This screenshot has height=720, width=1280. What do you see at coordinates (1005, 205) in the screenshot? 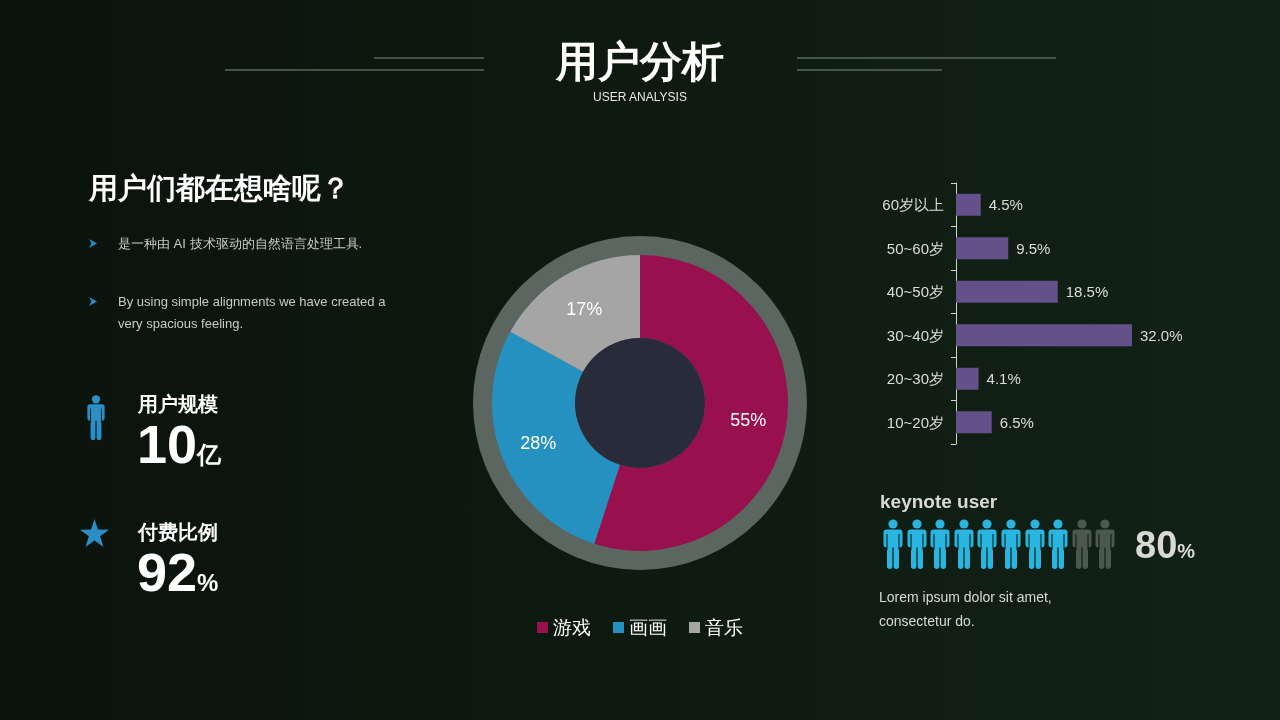
I see `data-label: 4.5%` at bounding box center [1005, 205].